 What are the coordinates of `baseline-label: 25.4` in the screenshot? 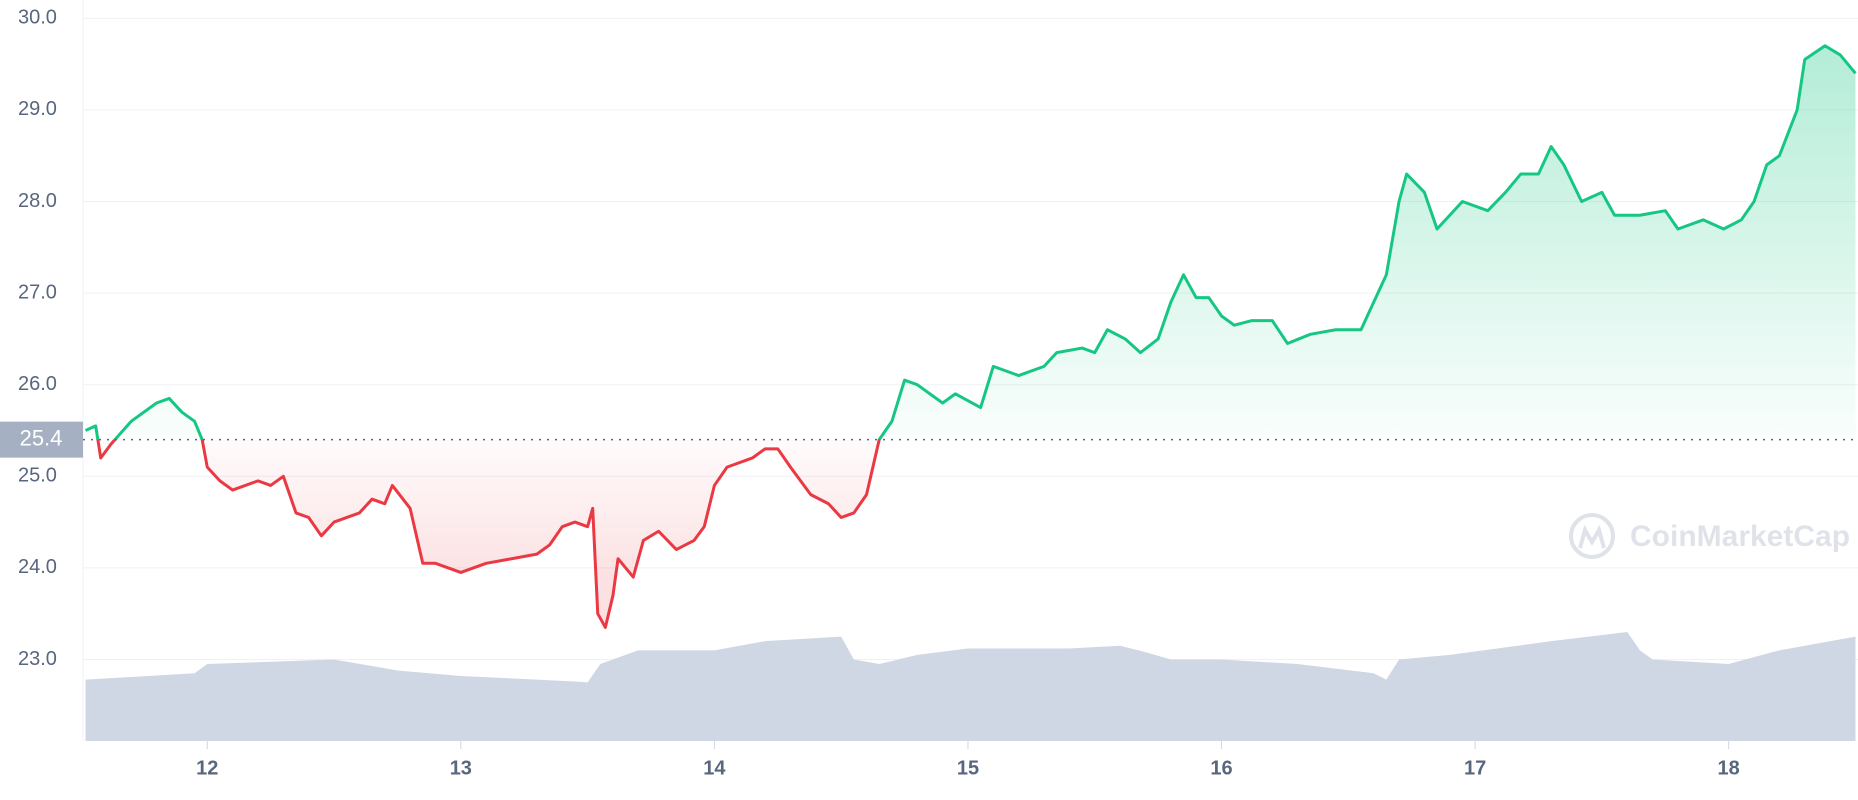 It's located at (41, 437).